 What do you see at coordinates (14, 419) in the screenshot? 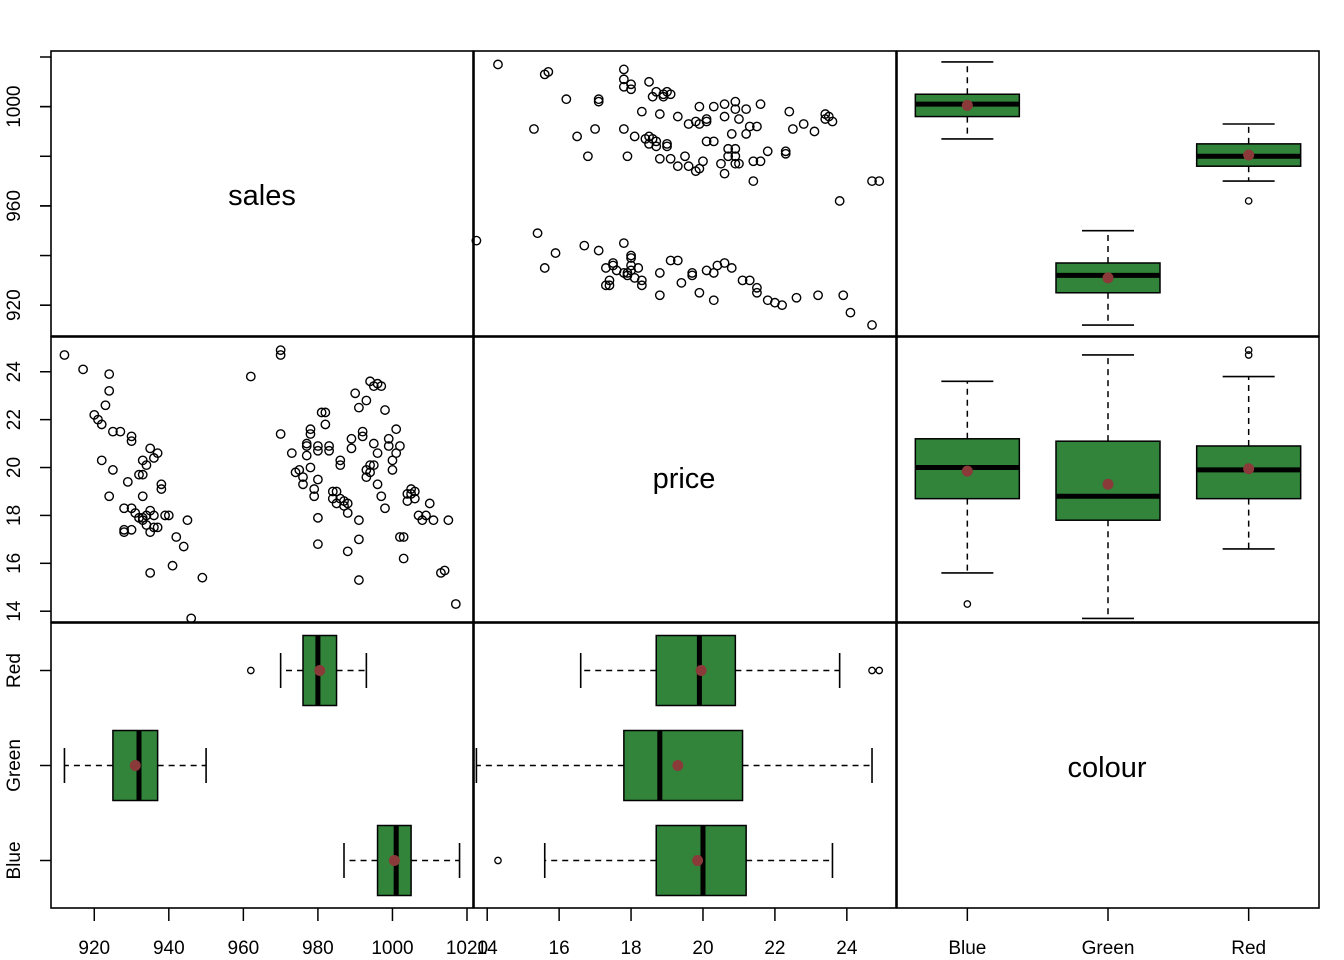
I see `tick_price_left-label-4: 22` at bounding box center [14, 419].